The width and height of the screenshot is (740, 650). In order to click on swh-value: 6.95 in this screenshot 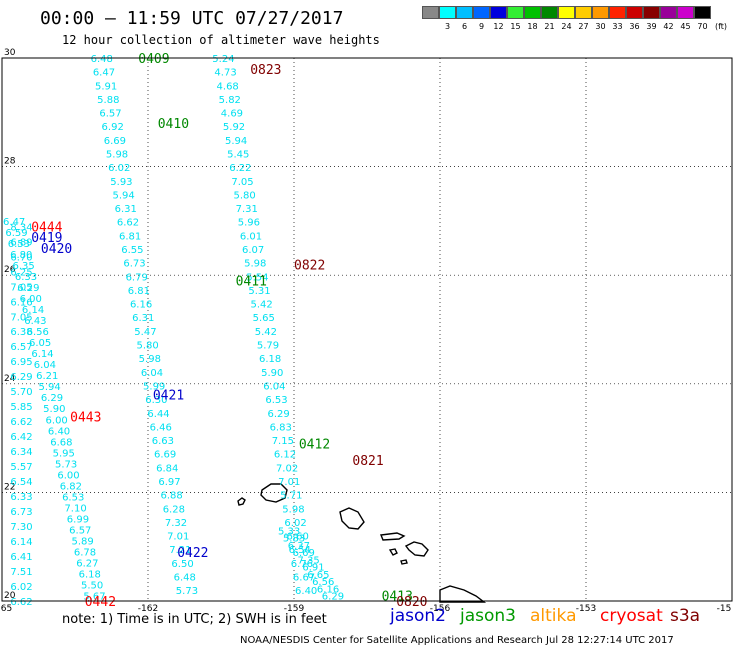, I will do `click(21, 362)`.